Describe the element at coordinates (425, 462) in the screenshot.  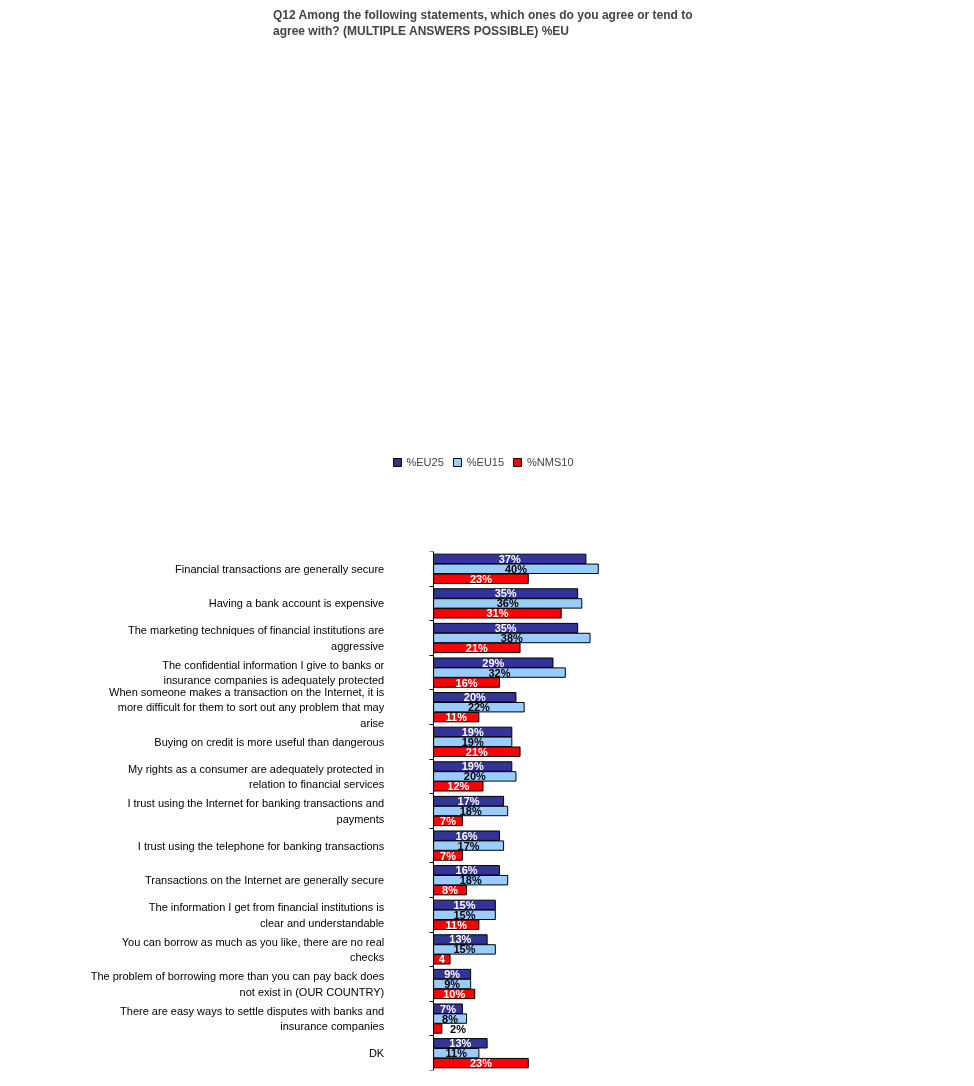
I see `legend-label: %EU25` at that location.